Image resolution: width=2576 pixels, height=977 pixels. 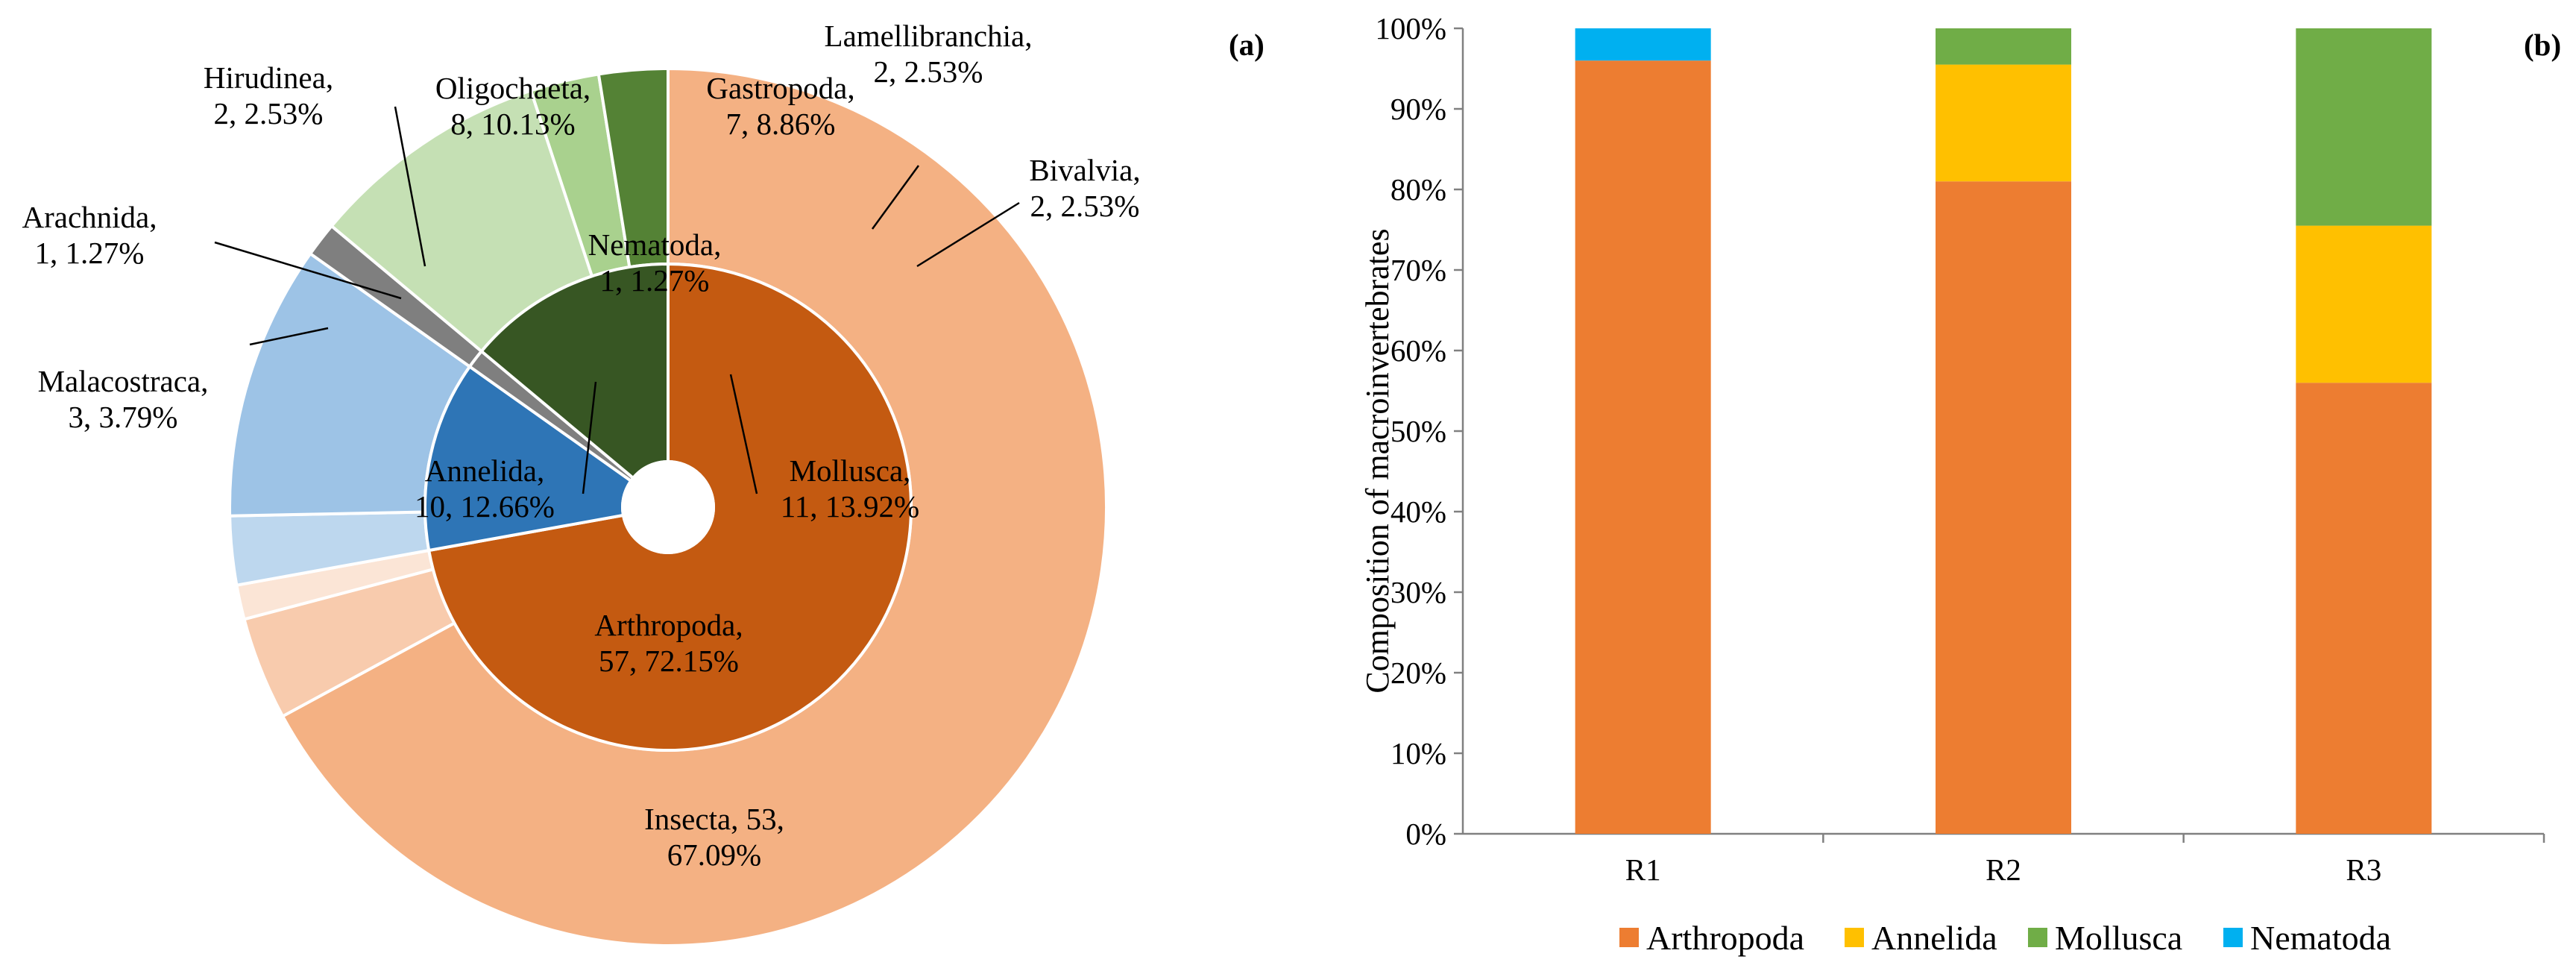 I want to click on y-axis-label: Composition of macroinvertebrates, so click(x=1377, y=460).